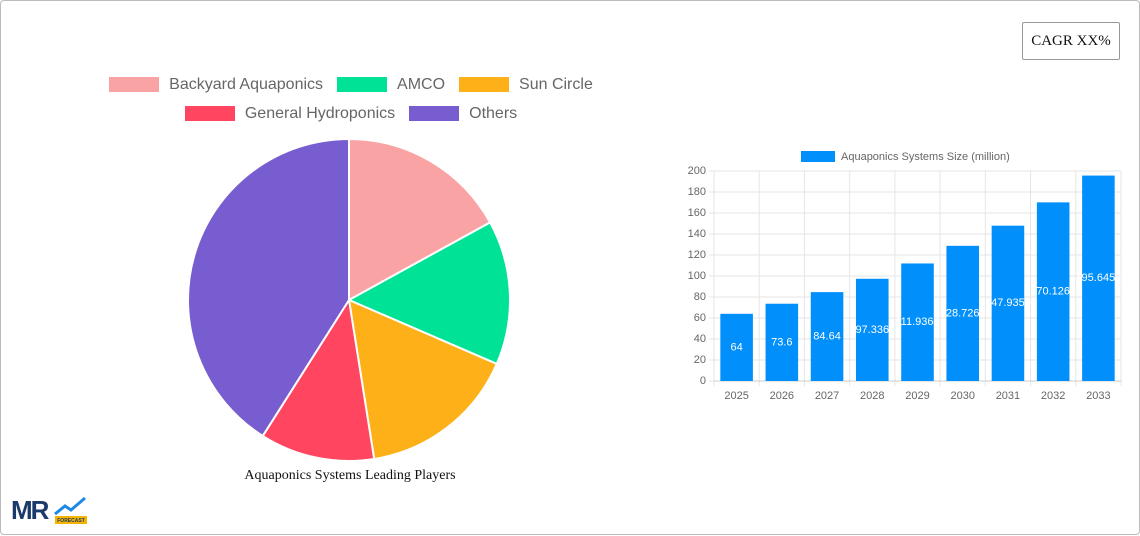  I want to click on bar-value-label: 84.64, so click(827, 336).